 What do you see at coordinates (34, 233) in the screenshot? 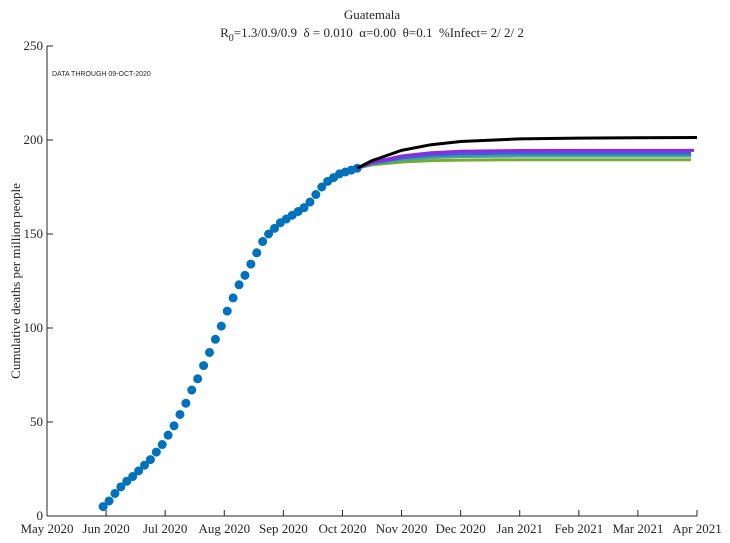
I see `y-tick-label: 150` at bounding box center [34, 233].